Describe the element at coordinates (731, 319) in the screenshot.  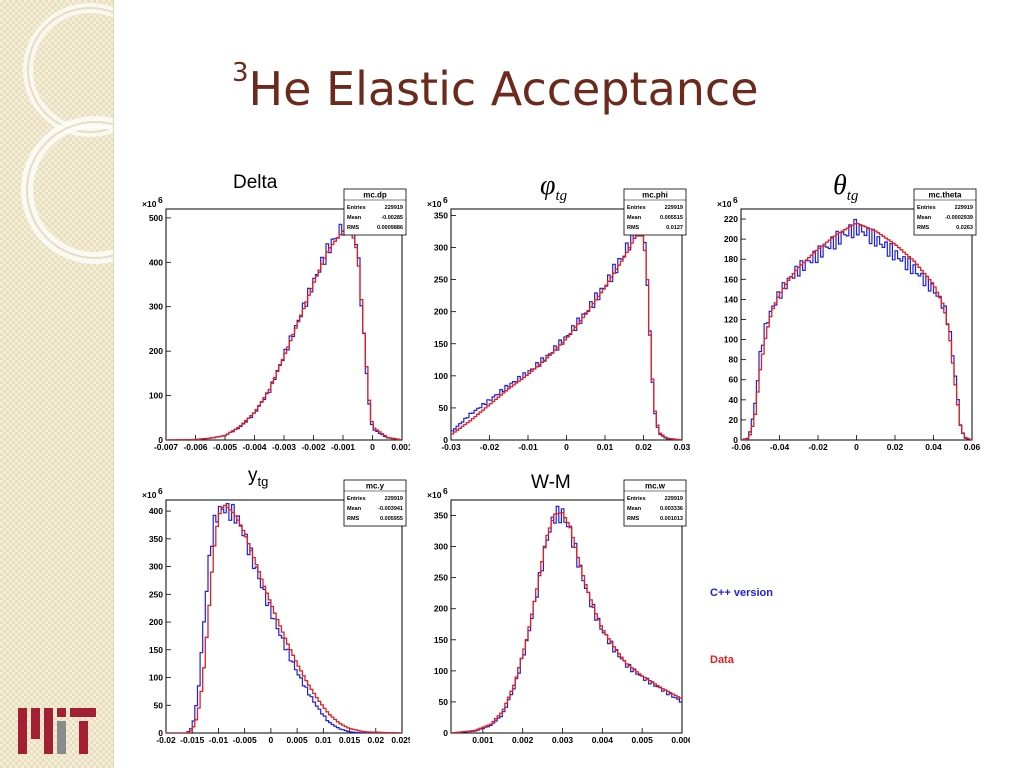
I see `y-tick-label: 120` at that location.